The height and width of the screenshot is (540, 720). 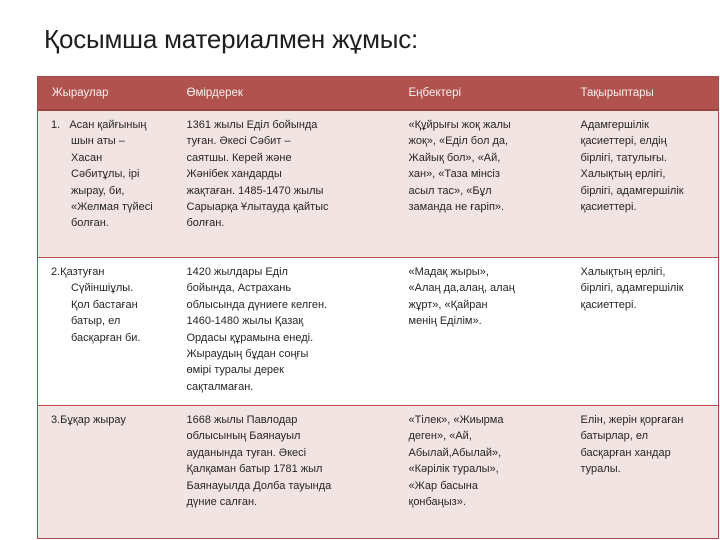 I want to click on cell-r3-zhyrau: 3.Бұқар жырау, so click(x=107, y=472).